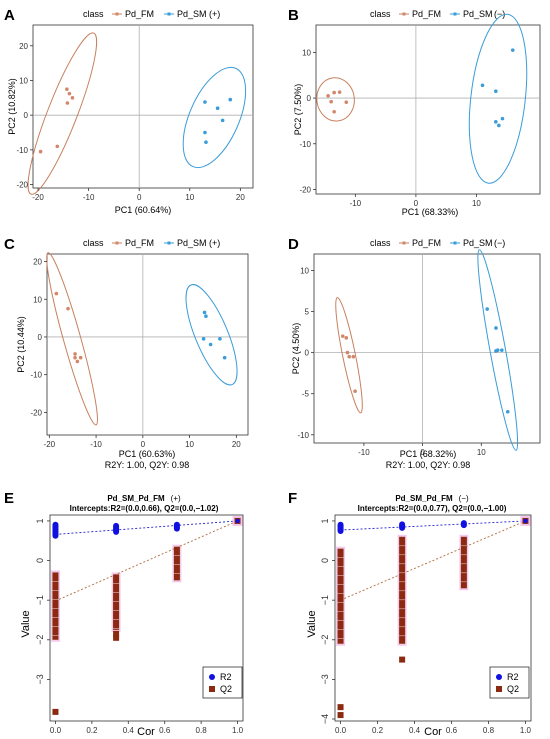 This screenshot has height=739, width=550. What do you see at coordinates (21, 344) in the screenshot?
I see `panel-c-y-label: PC2 (10.44%)` at bounding box center [21, 344].